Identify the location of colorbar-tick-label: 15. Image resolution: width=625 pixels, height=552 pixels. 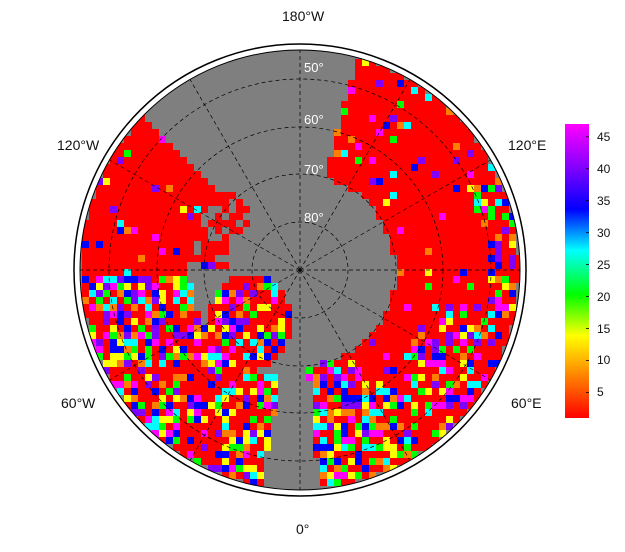
(604, 328).